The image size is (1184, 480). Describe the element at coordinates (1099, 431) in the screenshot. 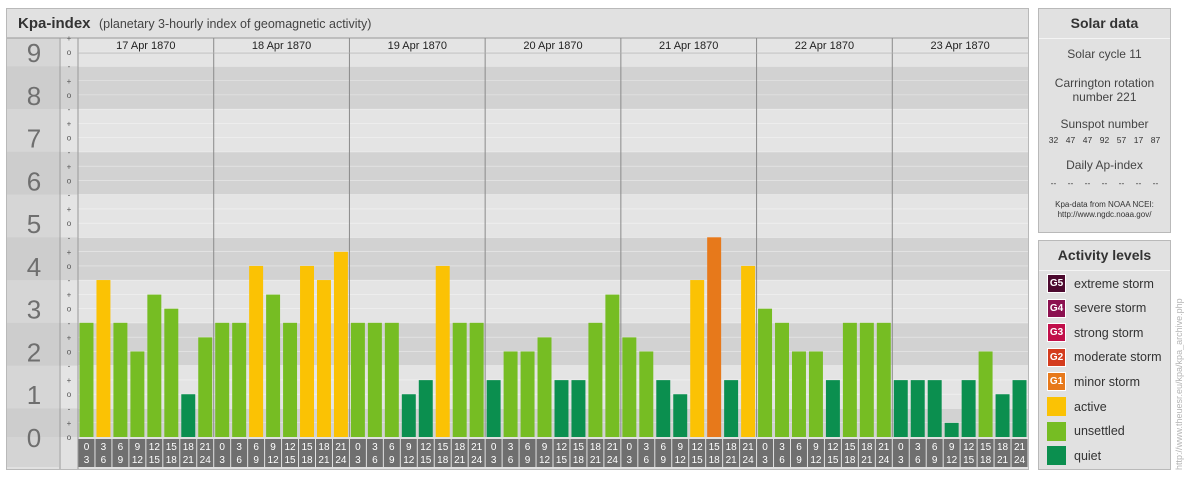

I see `legend-label: unsettled` at that location.